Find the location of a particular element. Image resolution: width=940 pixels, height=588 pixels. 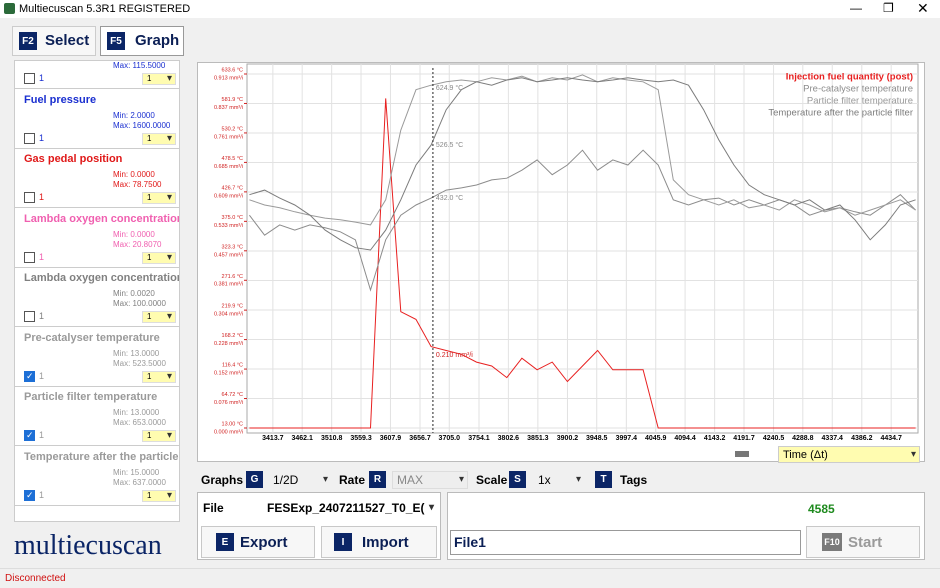

start-button: F10 Start is located at coordinates (863, 542).